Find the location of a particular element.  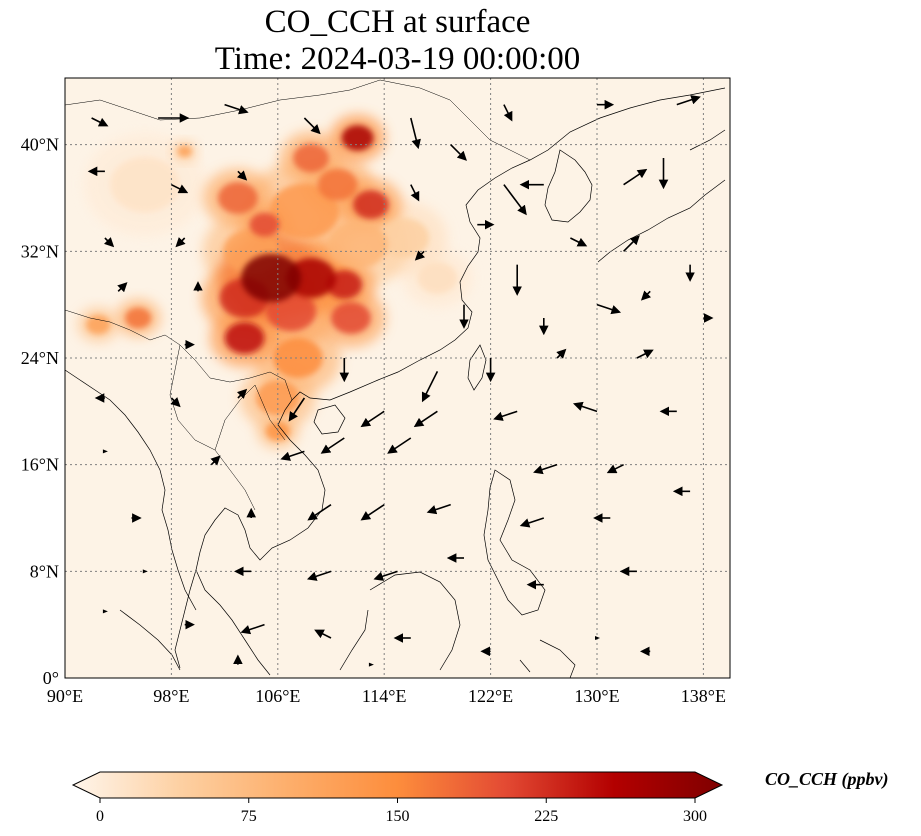

lon-tick-label: 138°E is located at coordinates (703, 696).